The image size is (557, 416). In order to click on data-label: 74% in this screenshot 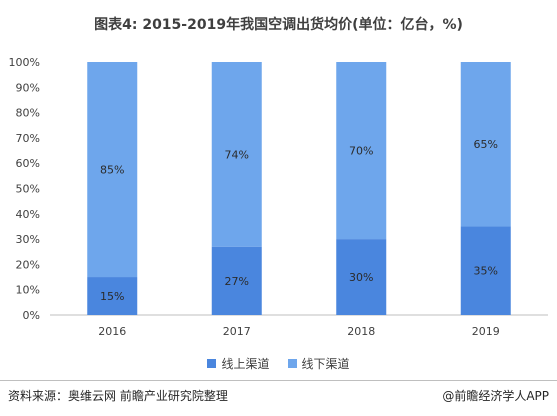, I will do `click(237, 154)`.